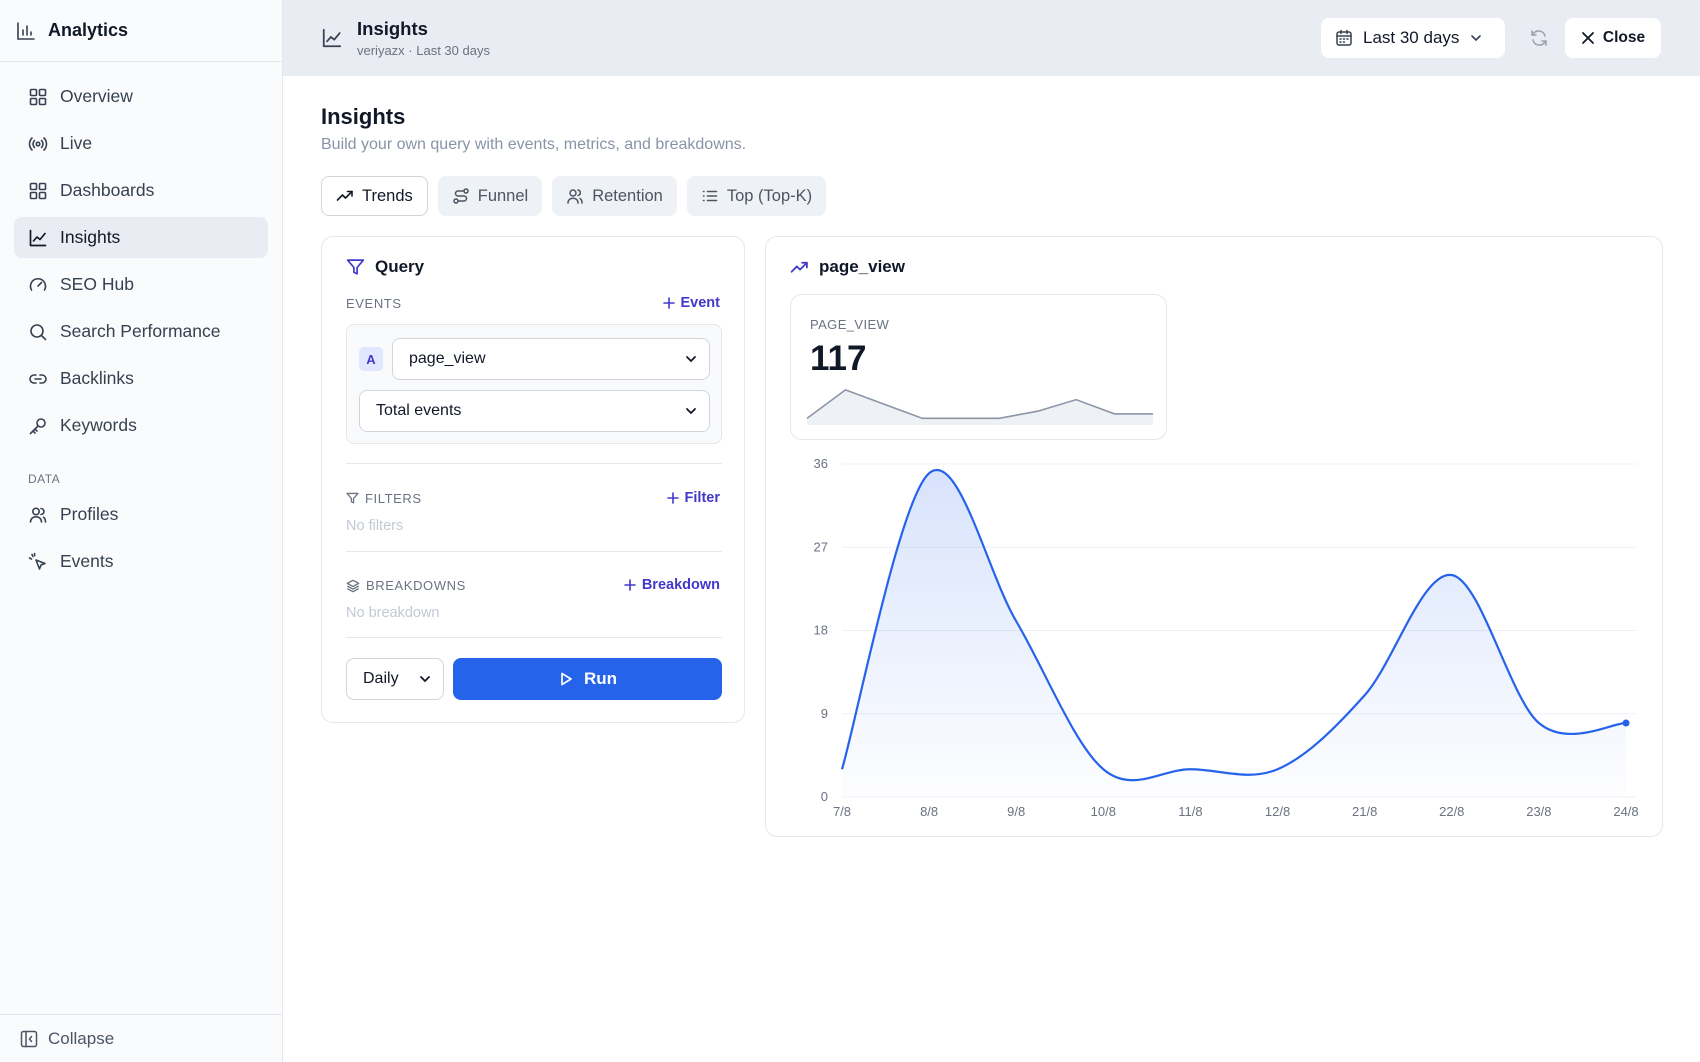 Image resolution: width=1700 pixels, height=1062 pixels. I want to click on event-series-a: A page_view Total events, so click(534, 384).